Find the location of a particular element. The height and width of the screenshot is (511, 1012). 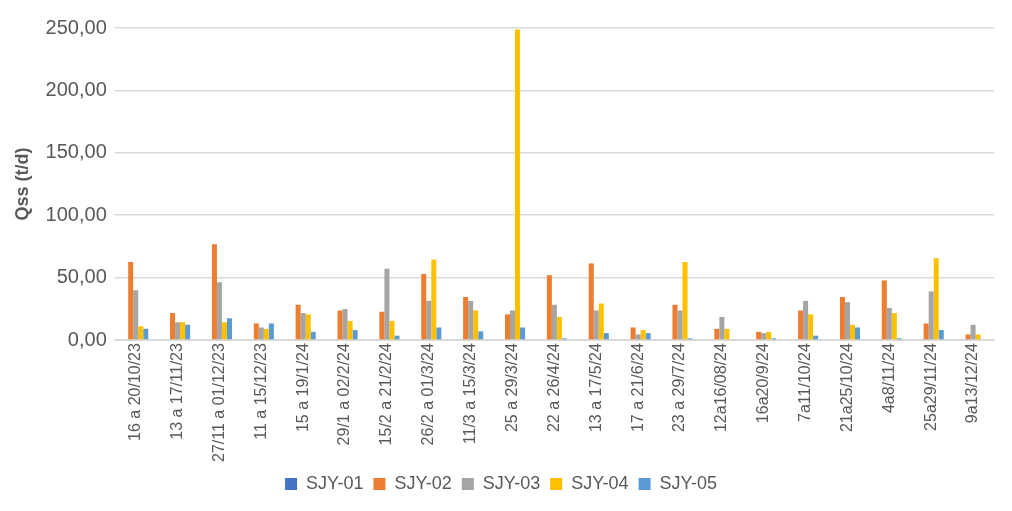

x-tick-label: 11/3 a 15/3/24 is located at coordinates (470, 393).